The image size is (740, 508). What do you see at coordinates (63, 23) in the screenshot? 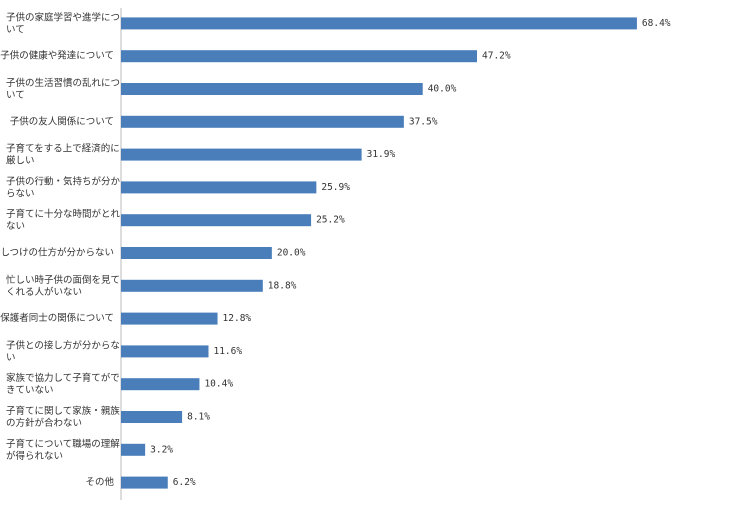
I see `category-label: 子供の家庭学習や進学について` at bounding box center [63, 23].